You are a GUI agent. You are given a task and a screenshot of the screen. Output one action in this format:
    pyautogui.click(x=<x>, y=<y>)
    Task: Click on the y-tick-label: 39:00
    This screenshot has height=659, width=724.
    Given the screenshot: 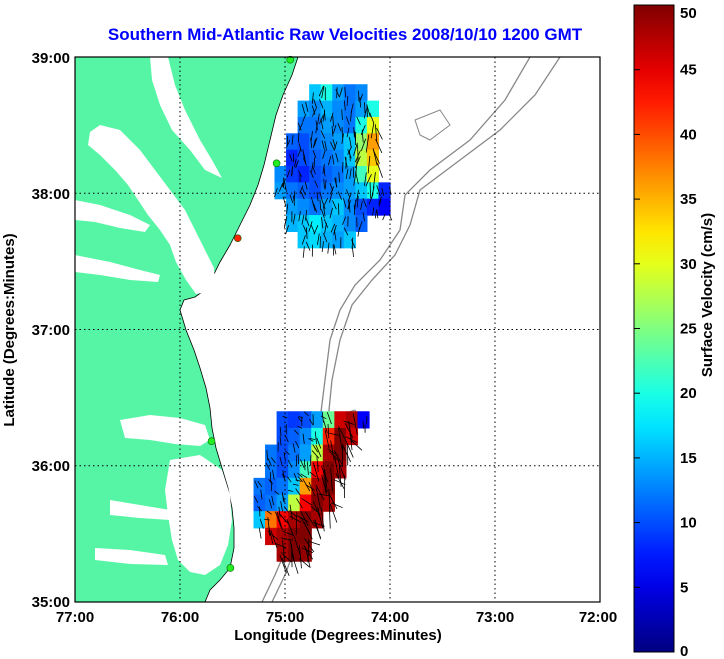 What is the action you would take?
    pyautogui.click(x=51, y=58)
    